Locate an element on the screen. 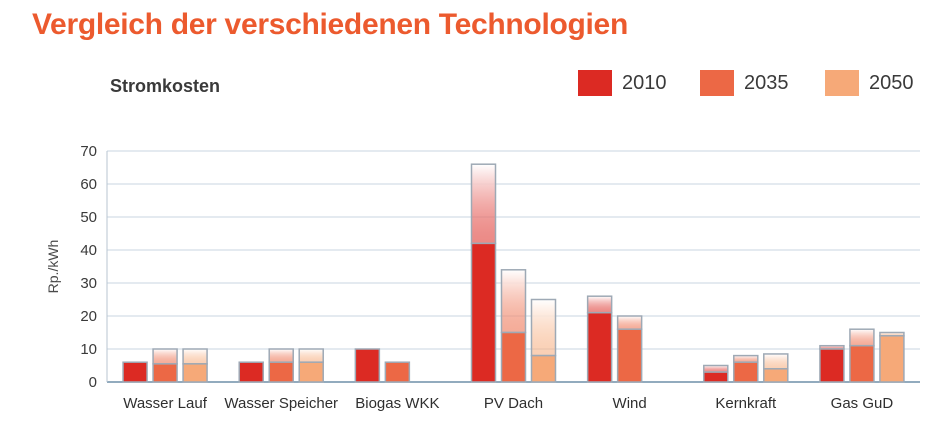 The width and height of the screenshot is (948, 442). legend-label-2050: 2050 is located at coordinates (891, 82).